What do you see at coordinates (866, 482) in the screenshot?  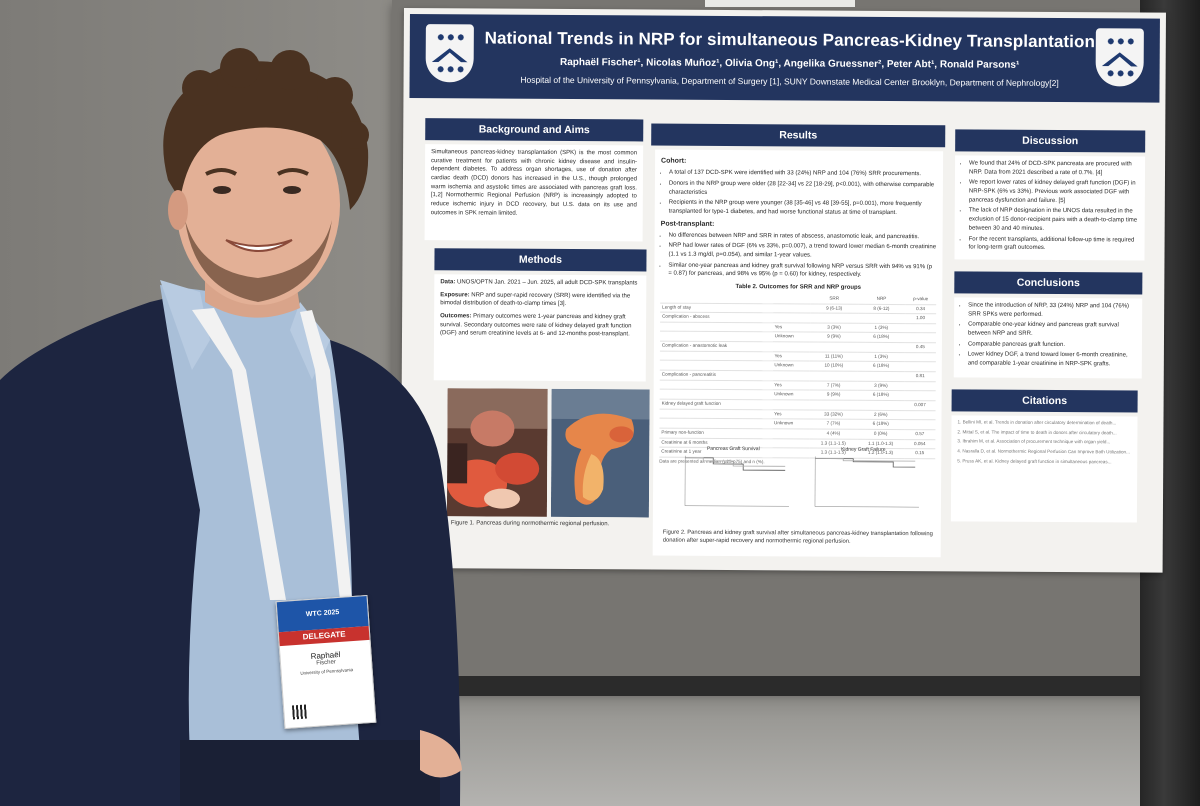 I see `km2-curve` at bounding box center [866, 482].